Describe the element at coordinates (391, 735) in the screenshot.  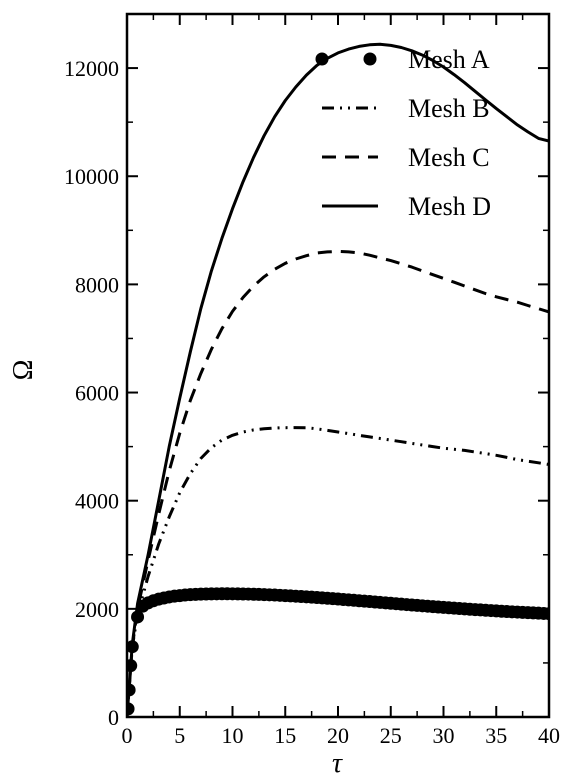
I see `x-tick-label: 25` at that location.